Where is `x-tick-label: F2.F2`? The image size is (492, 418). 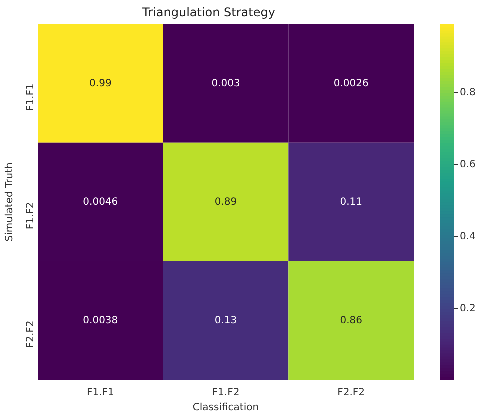
x-tick-label: F2.F2 is located at coordinates (352, 393).